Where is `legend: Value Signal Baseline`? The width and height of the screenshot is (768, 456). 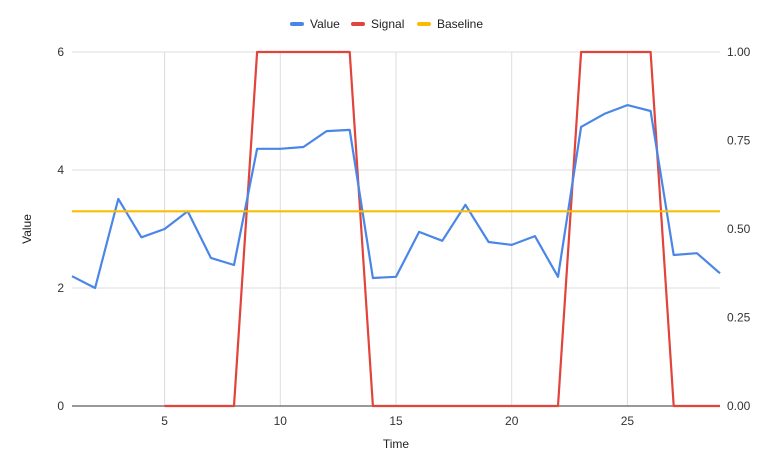 legend: Value Signal Baseline is located at coordinates (386, 24).